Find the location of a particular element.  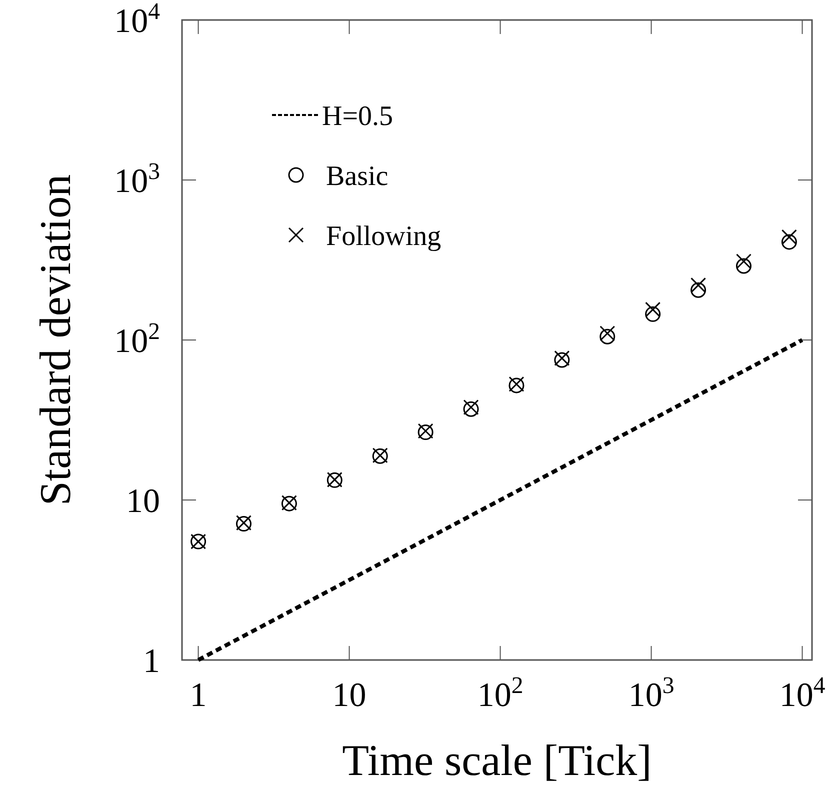

x-tick-label: 10$^{3}$ is located at coordinates (651, 693).